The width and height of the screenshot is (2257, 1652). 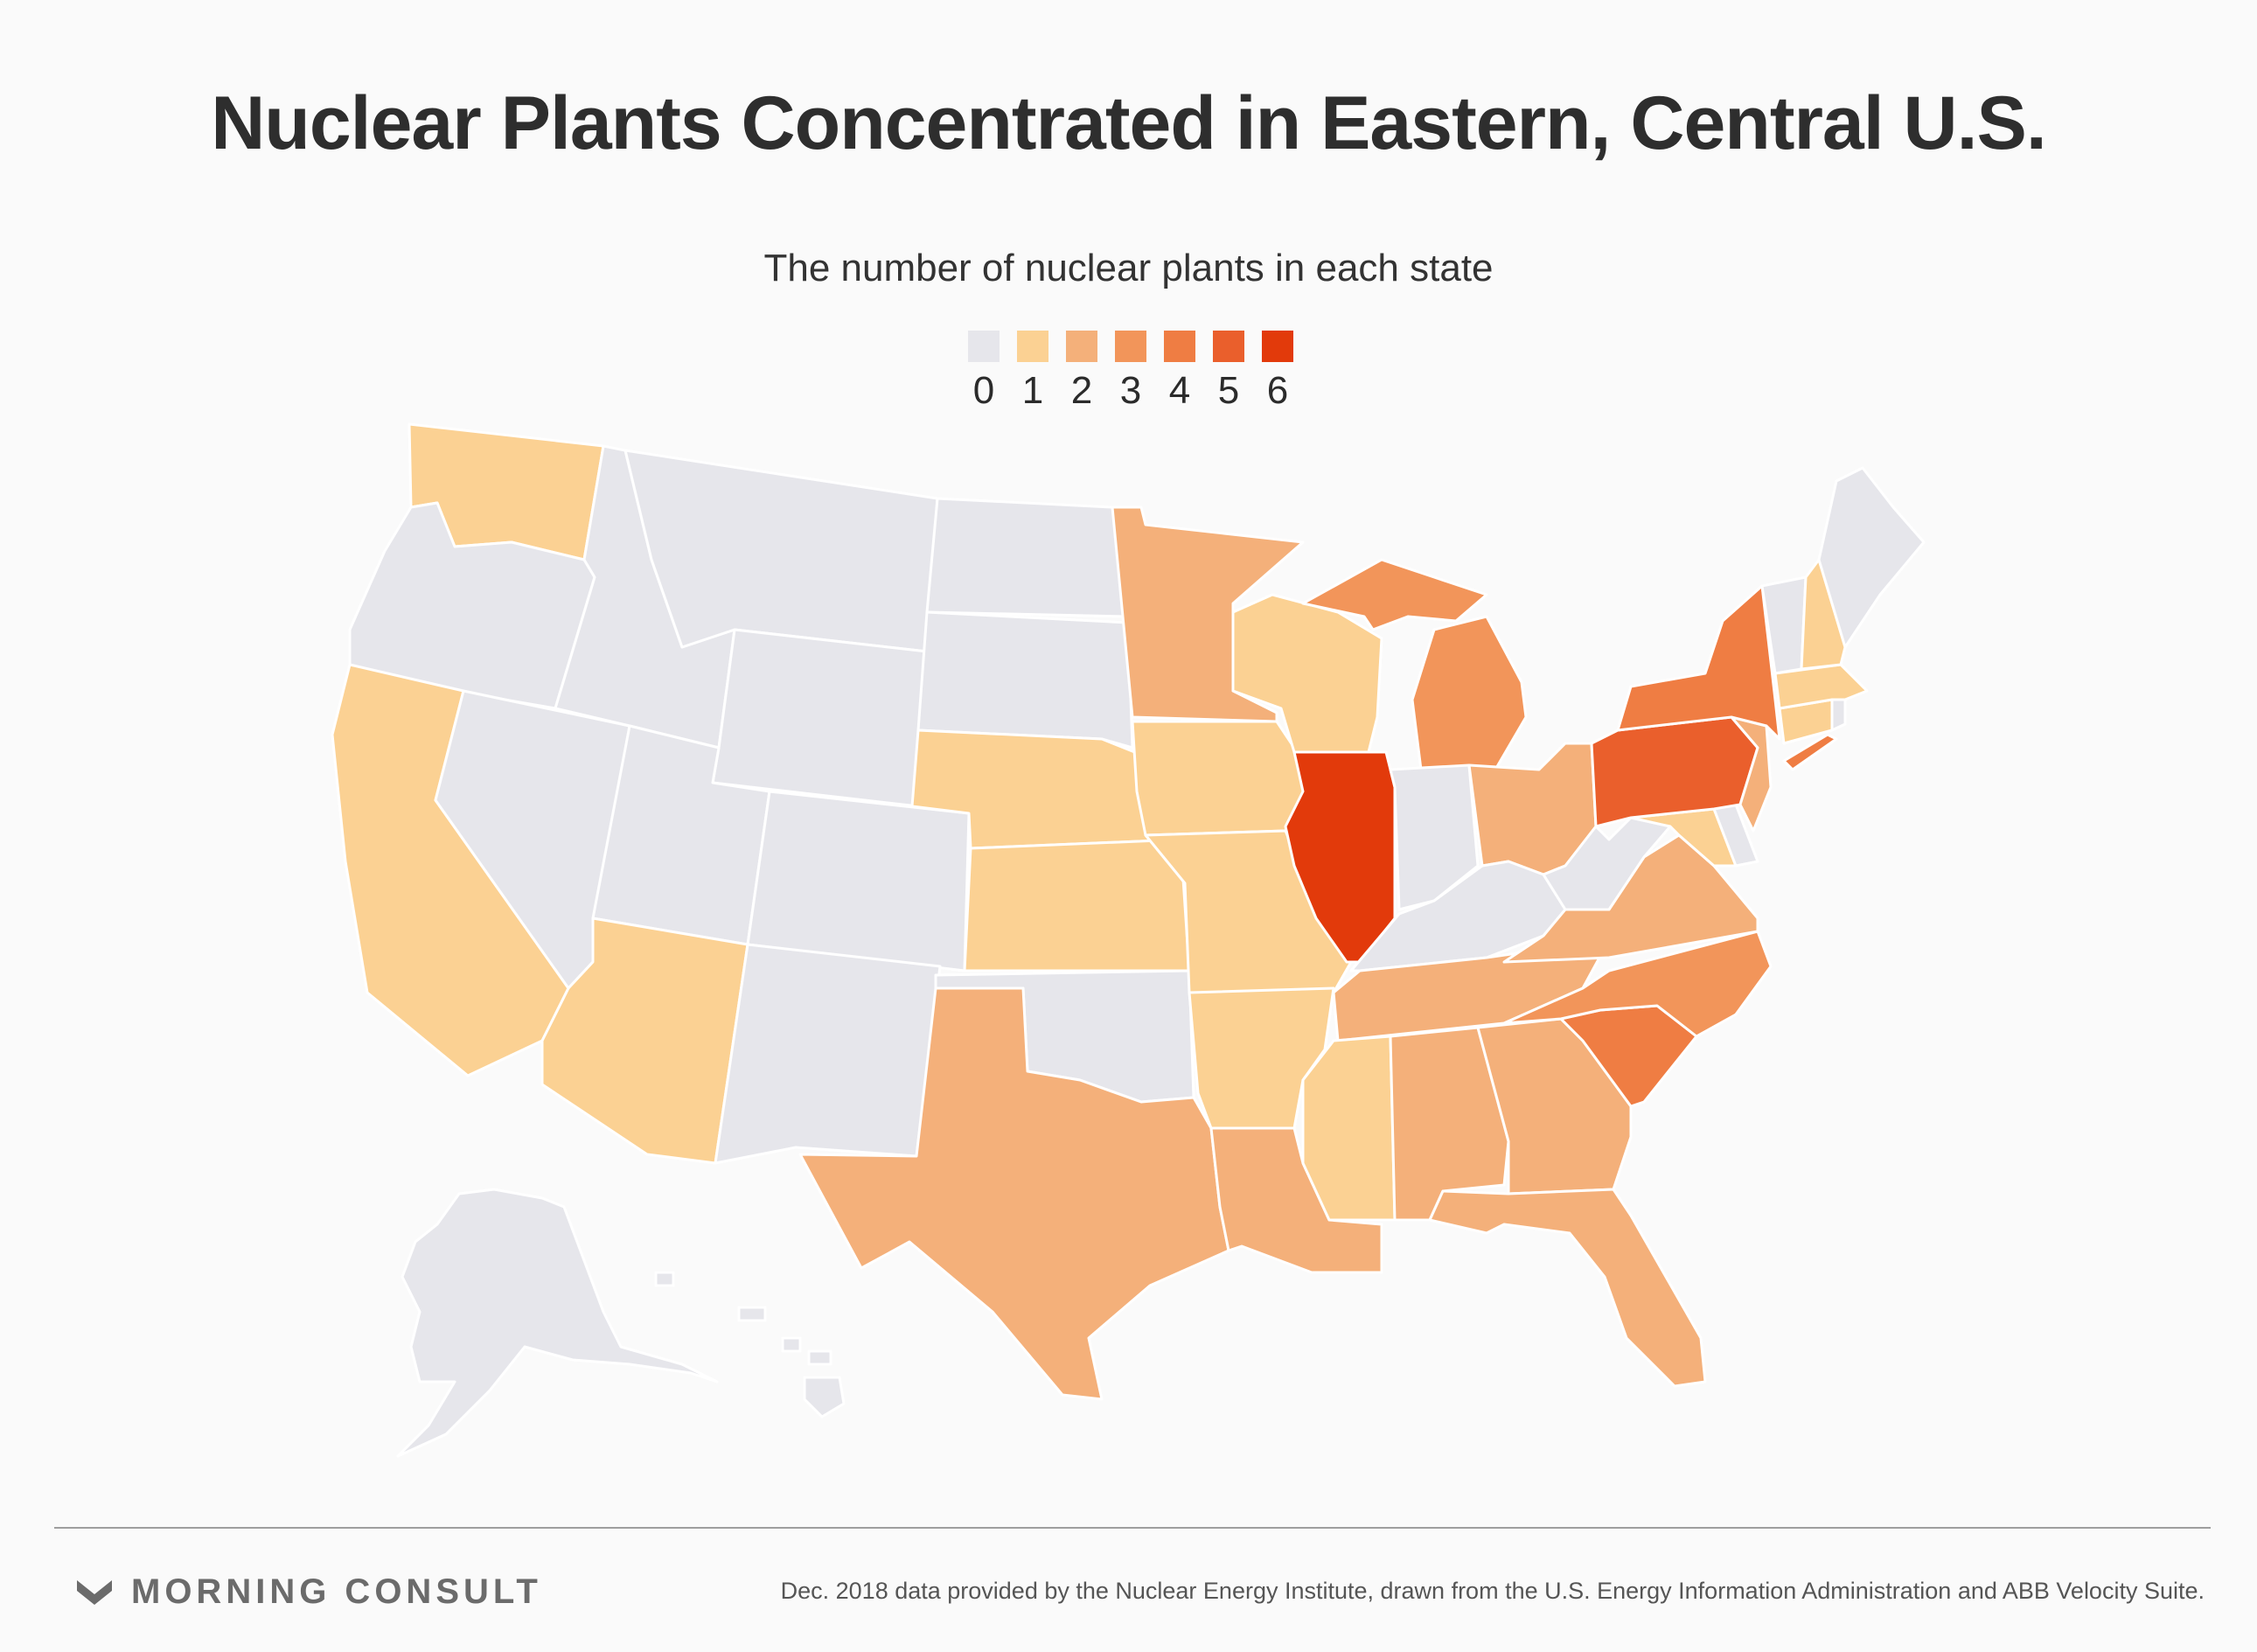 What do you see at coordinates (1027, 557) in the screenshot?
I see `state-north-dakota` at bounding box center [1027, 557].